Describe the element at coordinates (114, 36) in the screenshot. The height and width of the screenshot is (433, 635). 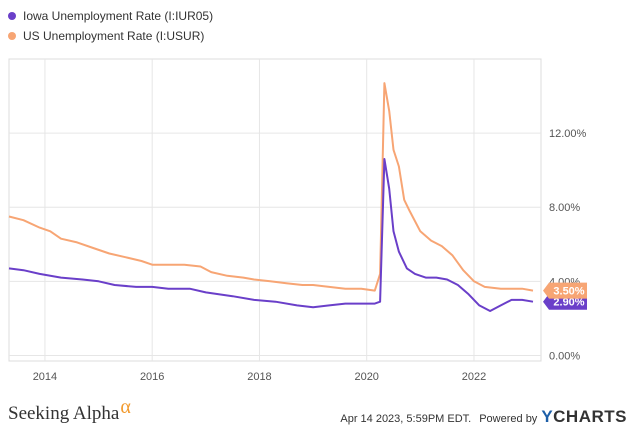
I see `legend-label-us: US Unemployment Rate (I:USUR)` at that location.